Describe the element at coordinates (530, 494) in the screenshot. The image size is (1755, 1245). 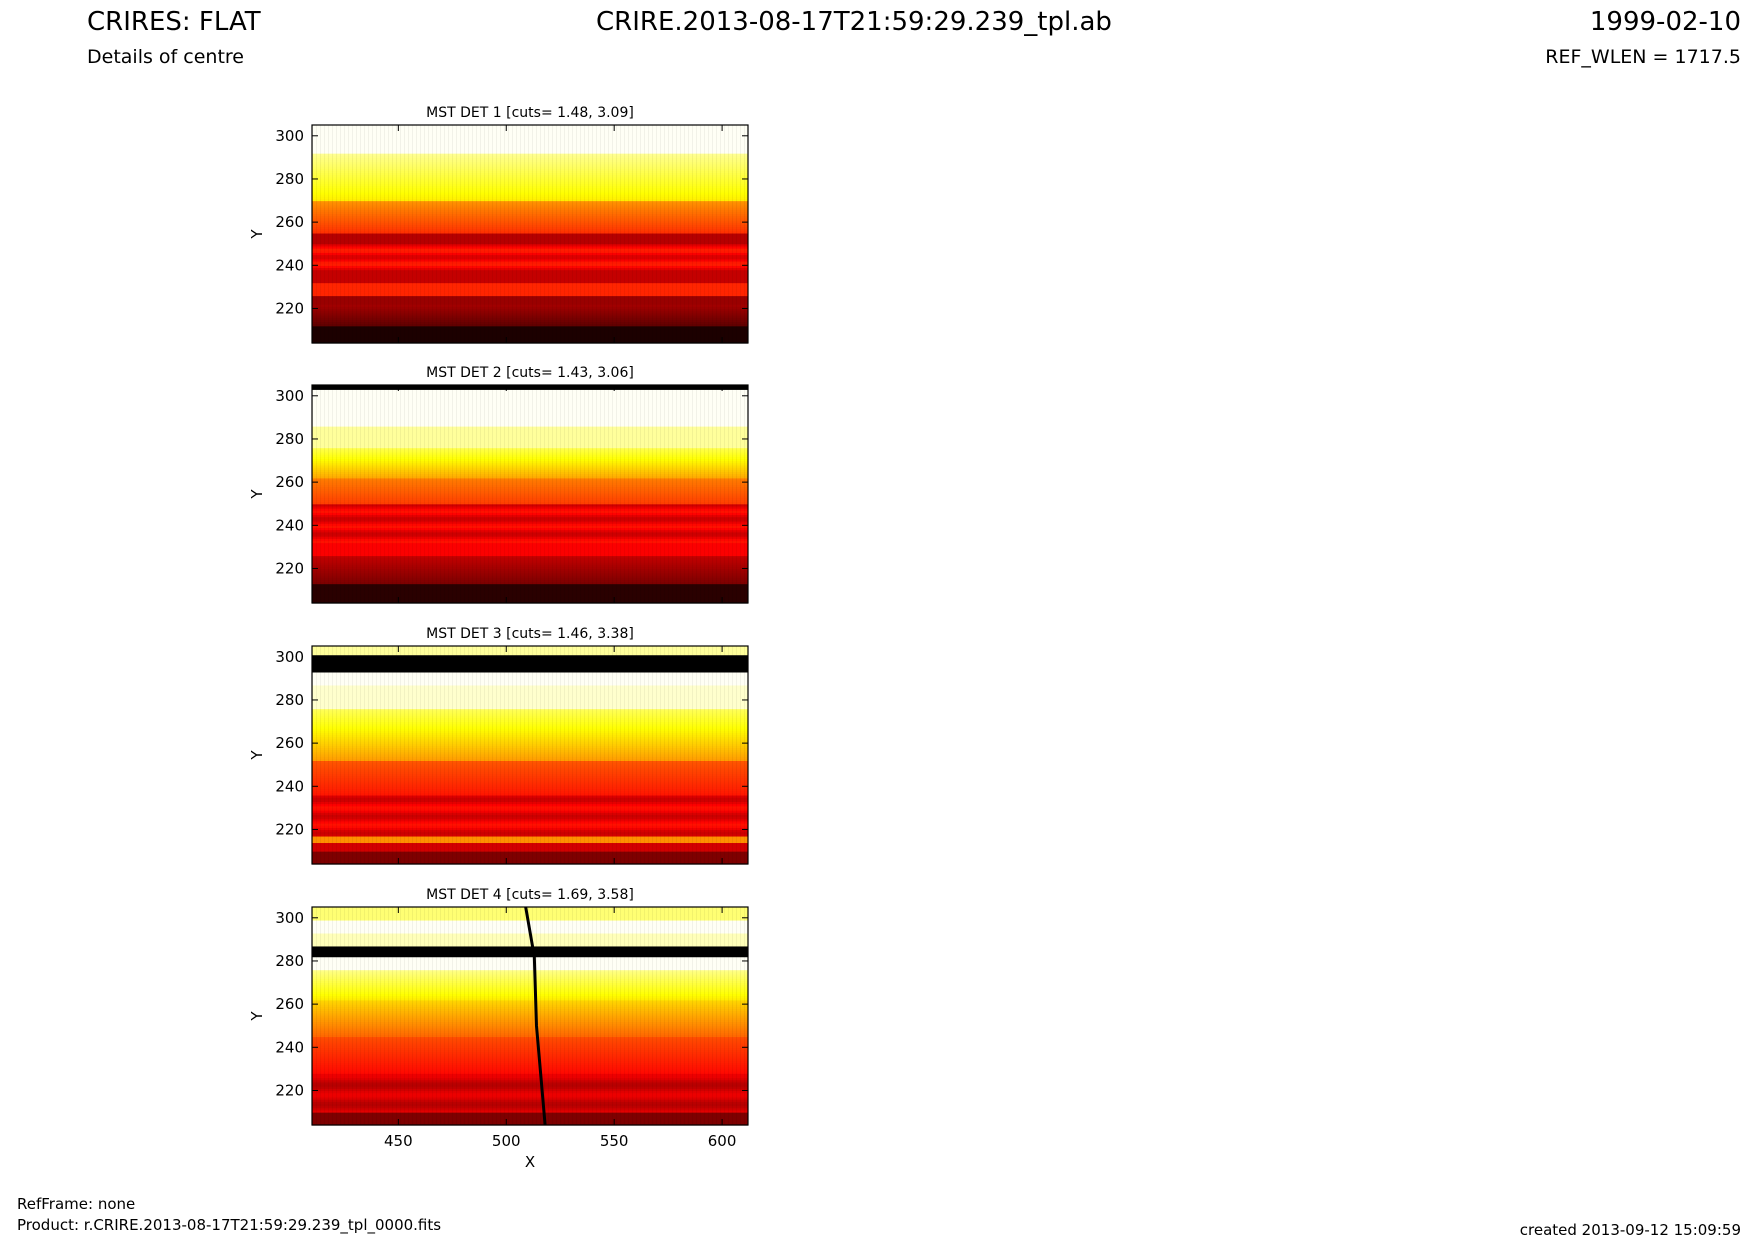
I see `heatmap-image` at that location.